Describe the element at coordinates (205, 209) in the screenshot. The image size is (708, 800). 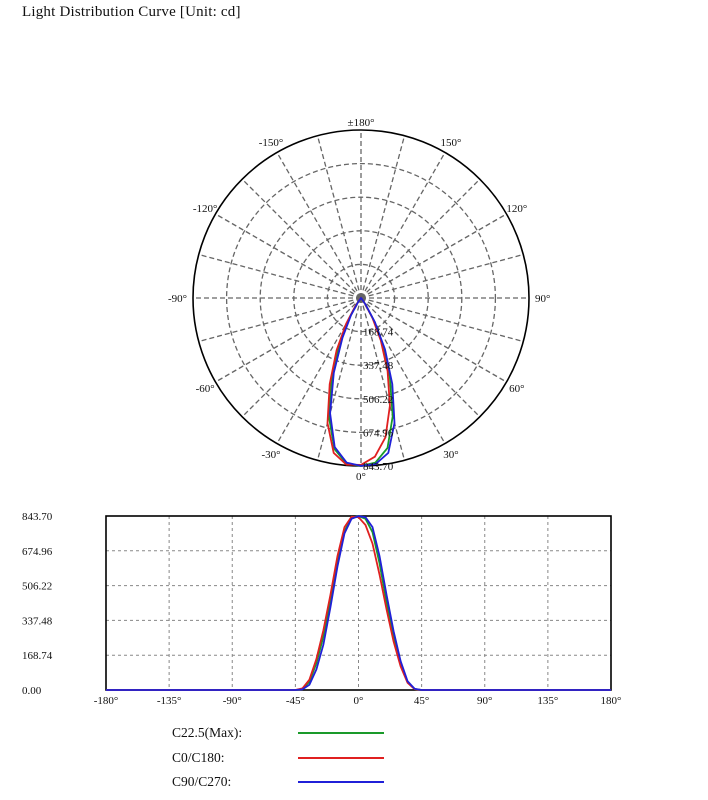
I see `polar-angle-label-120: -120°` at that location.